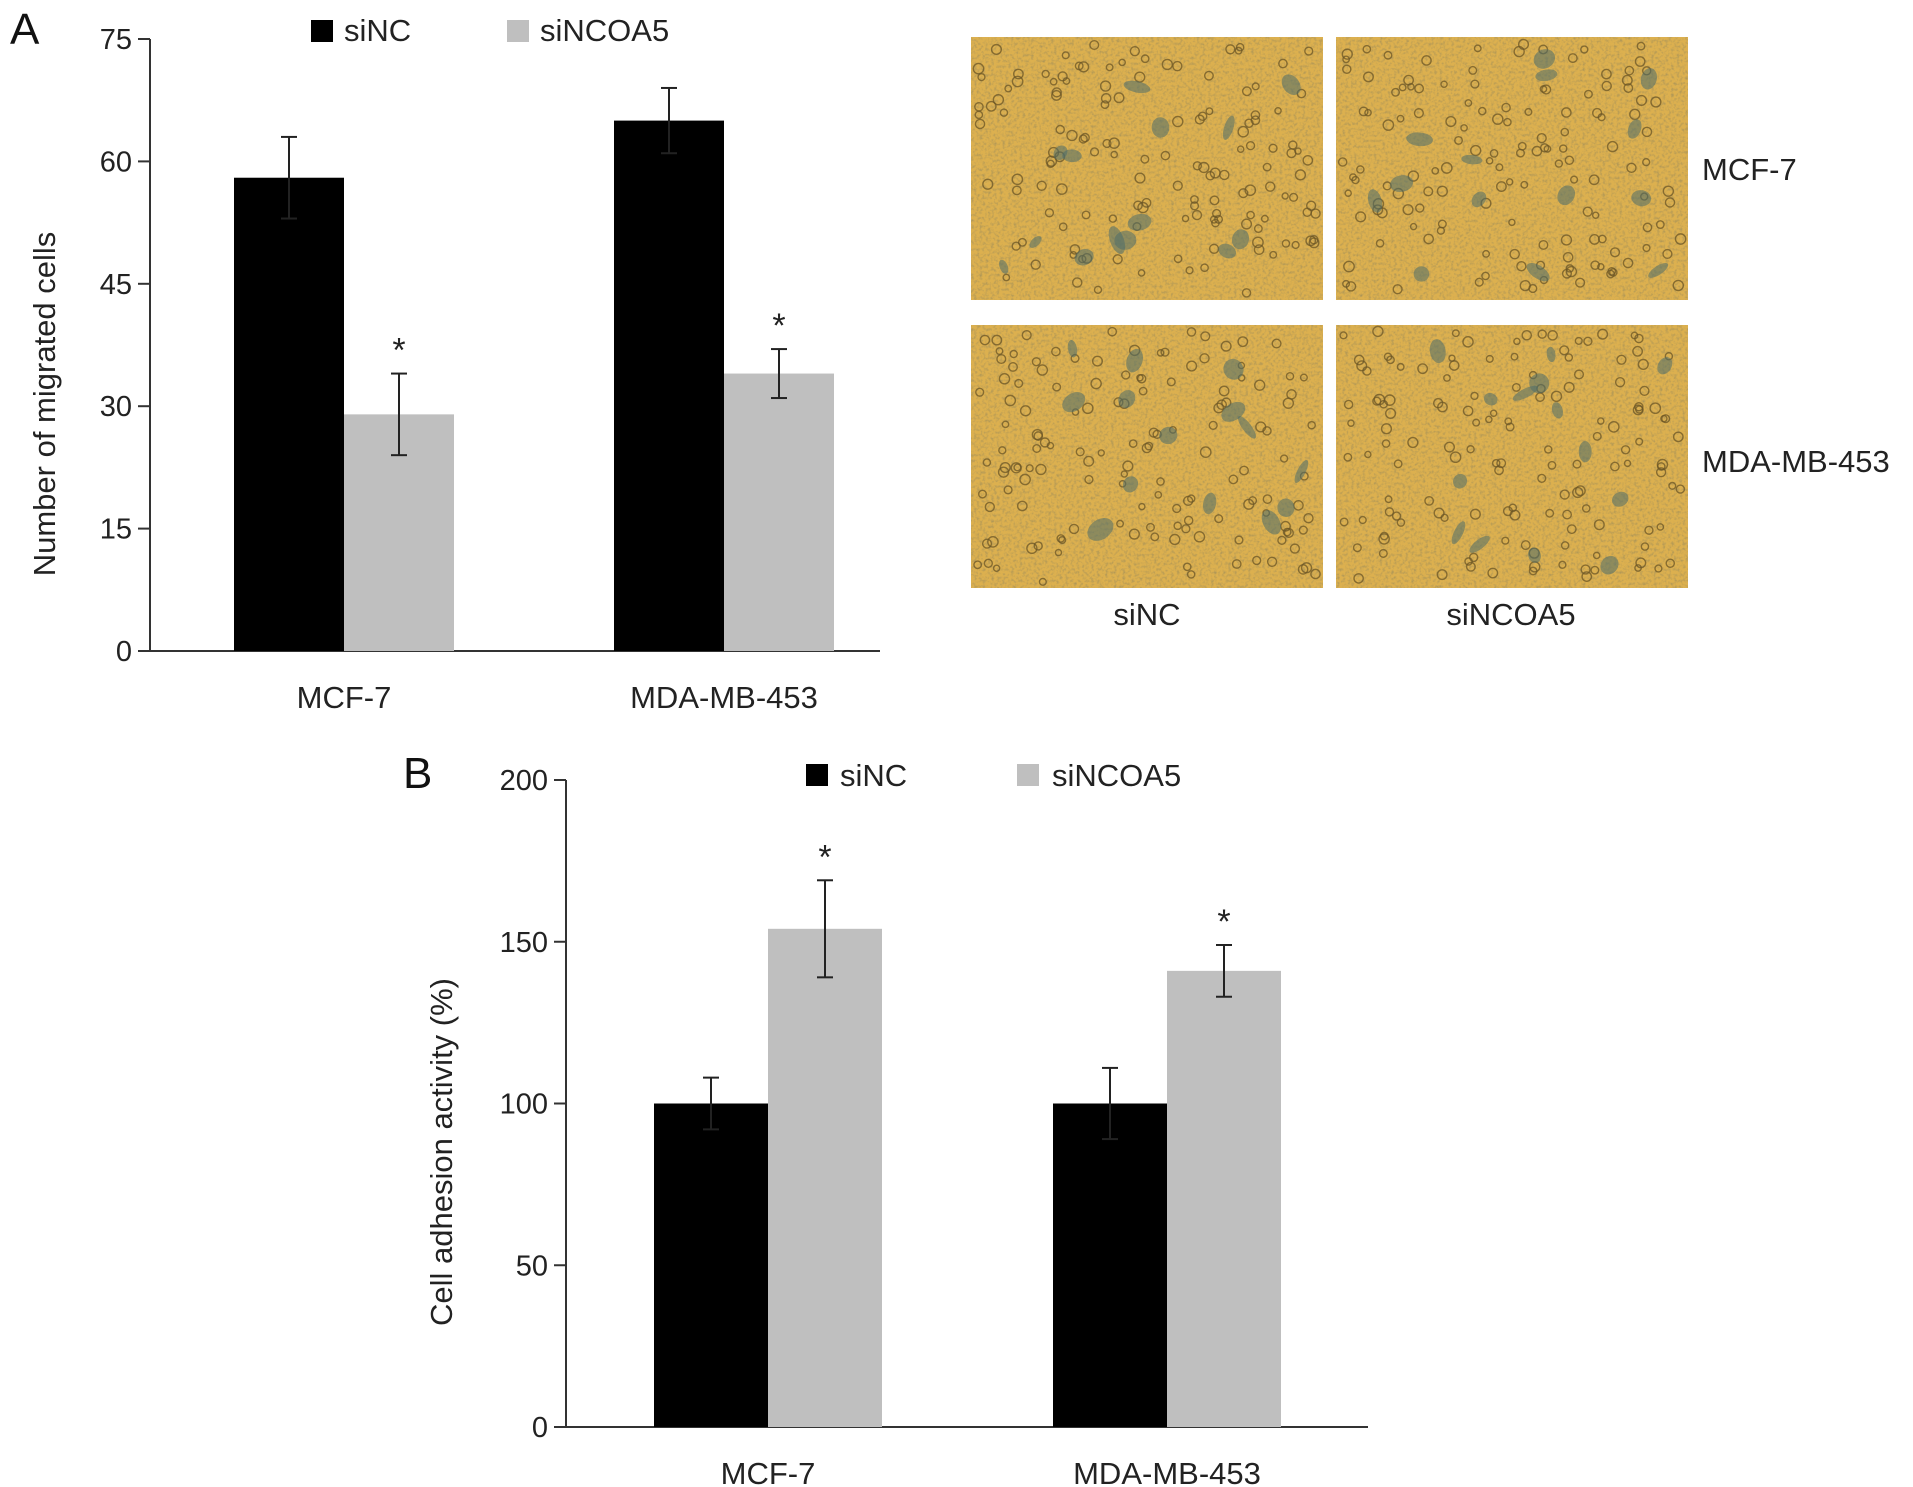 The height and width of the screenshot is (1487, 1913). What do you see at coordinates (116, 162) in the screenshot?
I see `y-tick-label: 60` at bounding box center [116, 162].